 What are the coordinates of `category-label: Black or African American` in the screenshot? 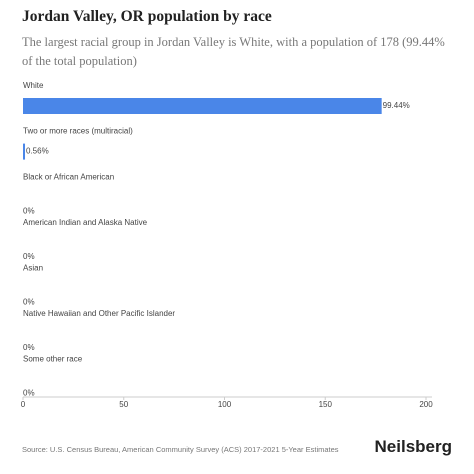 It's located at (68, 176).